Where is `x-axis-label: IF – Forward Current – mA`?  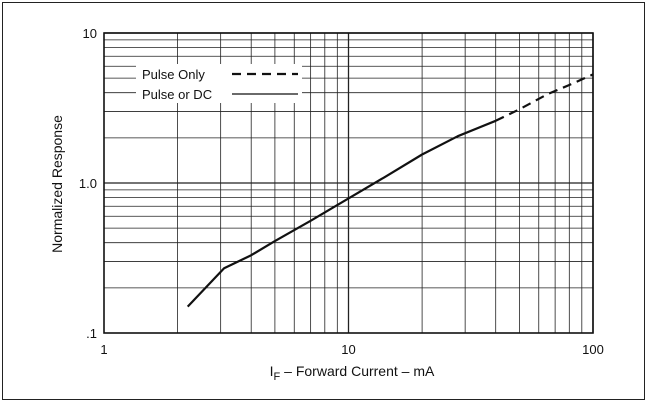
x-axis-label: IF – Forward Current – mA is located at coordinates (352, 373).